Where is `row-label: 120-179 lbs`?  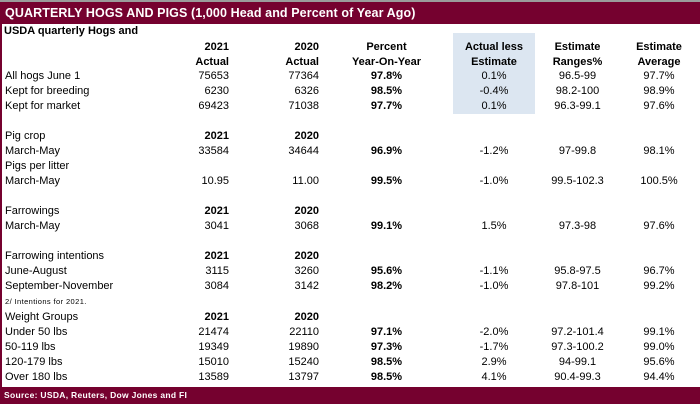 row-label: 120-179 lbs is located at coordinates (34, 362).